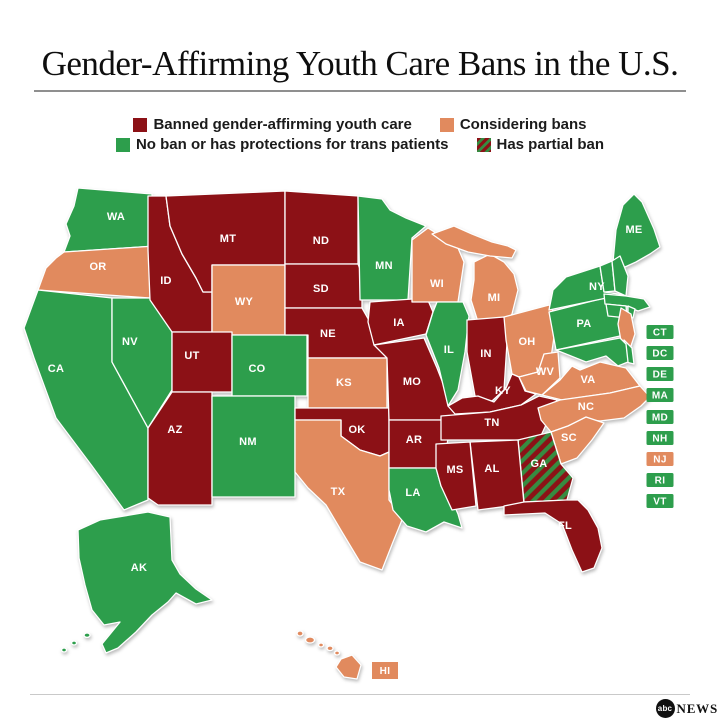 This screenshot has width=720, height=720. I want to click on abc-news-logo: abc NEWS, so click(687, 708).